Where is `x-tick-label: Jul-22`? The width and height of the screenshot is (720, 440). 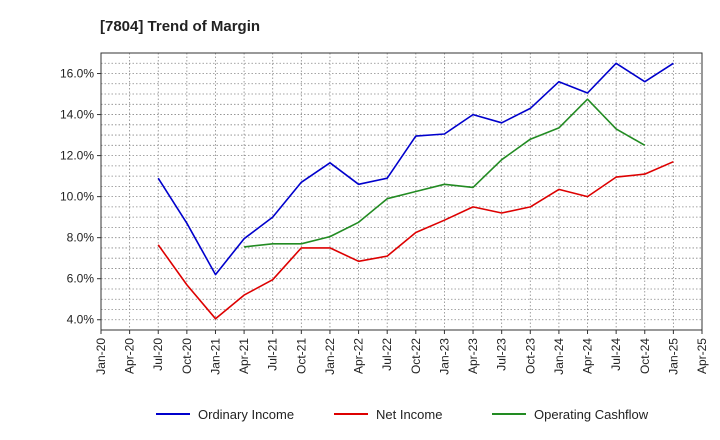
x-tick-label: Jul-22 is located at coordinates (387, 354).